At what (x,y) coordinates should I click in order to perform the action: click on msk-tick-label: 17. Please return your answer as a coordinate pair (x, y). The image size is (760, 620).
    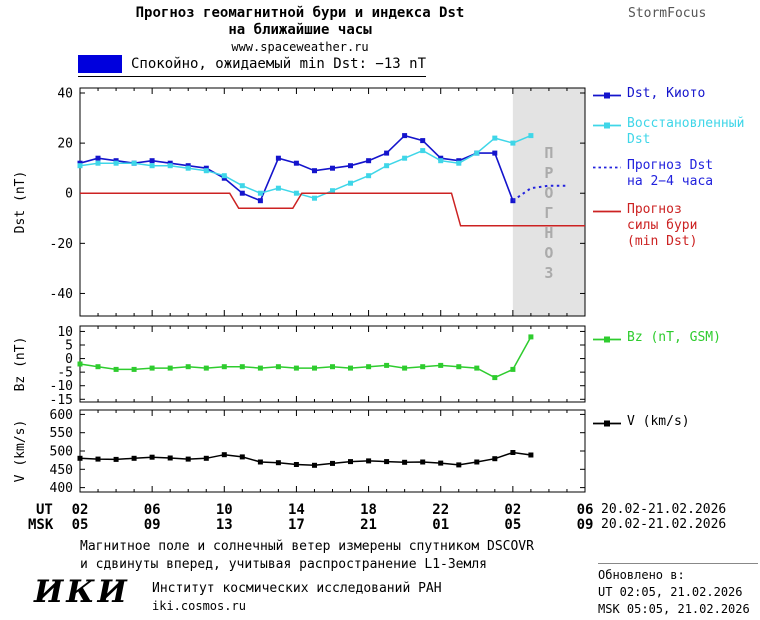
    Looking at the image, I should click on (296, 525).